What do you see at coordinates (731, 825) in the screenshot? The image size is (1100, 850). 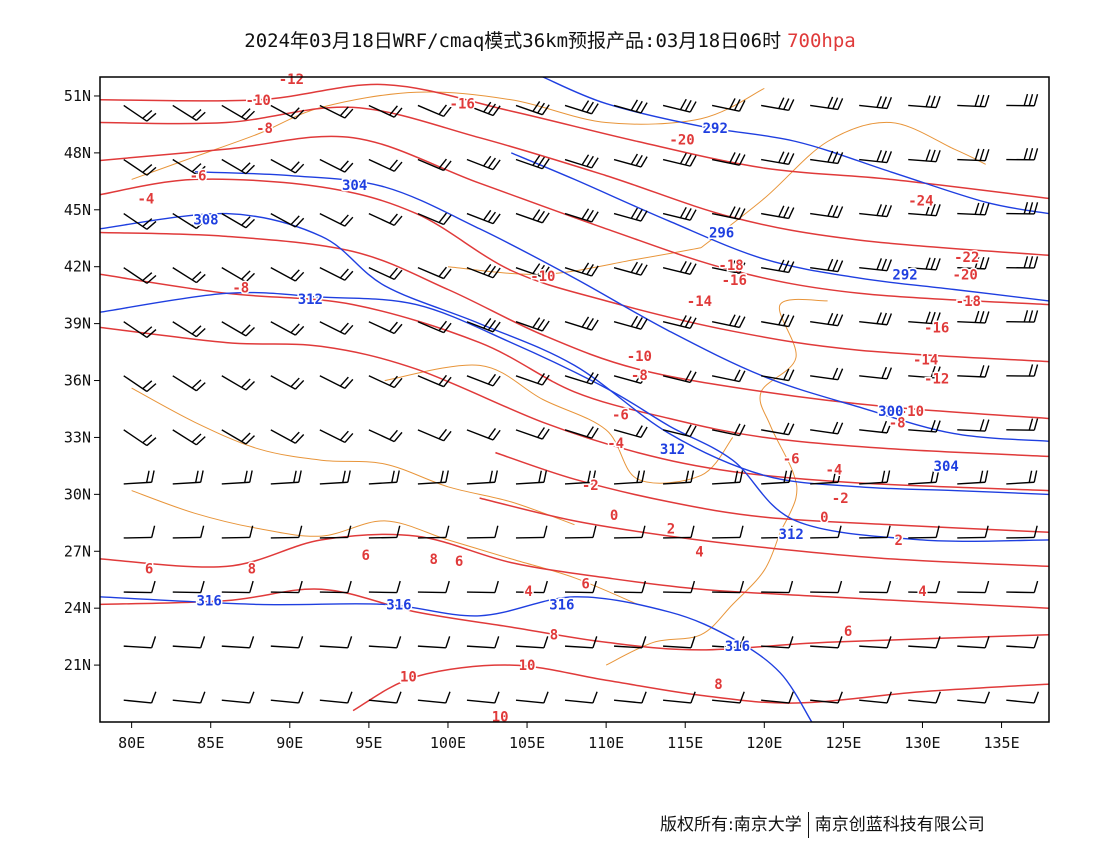 I see `copyright-text: 版权所有:南京大学` at bounding box center [731, 825].